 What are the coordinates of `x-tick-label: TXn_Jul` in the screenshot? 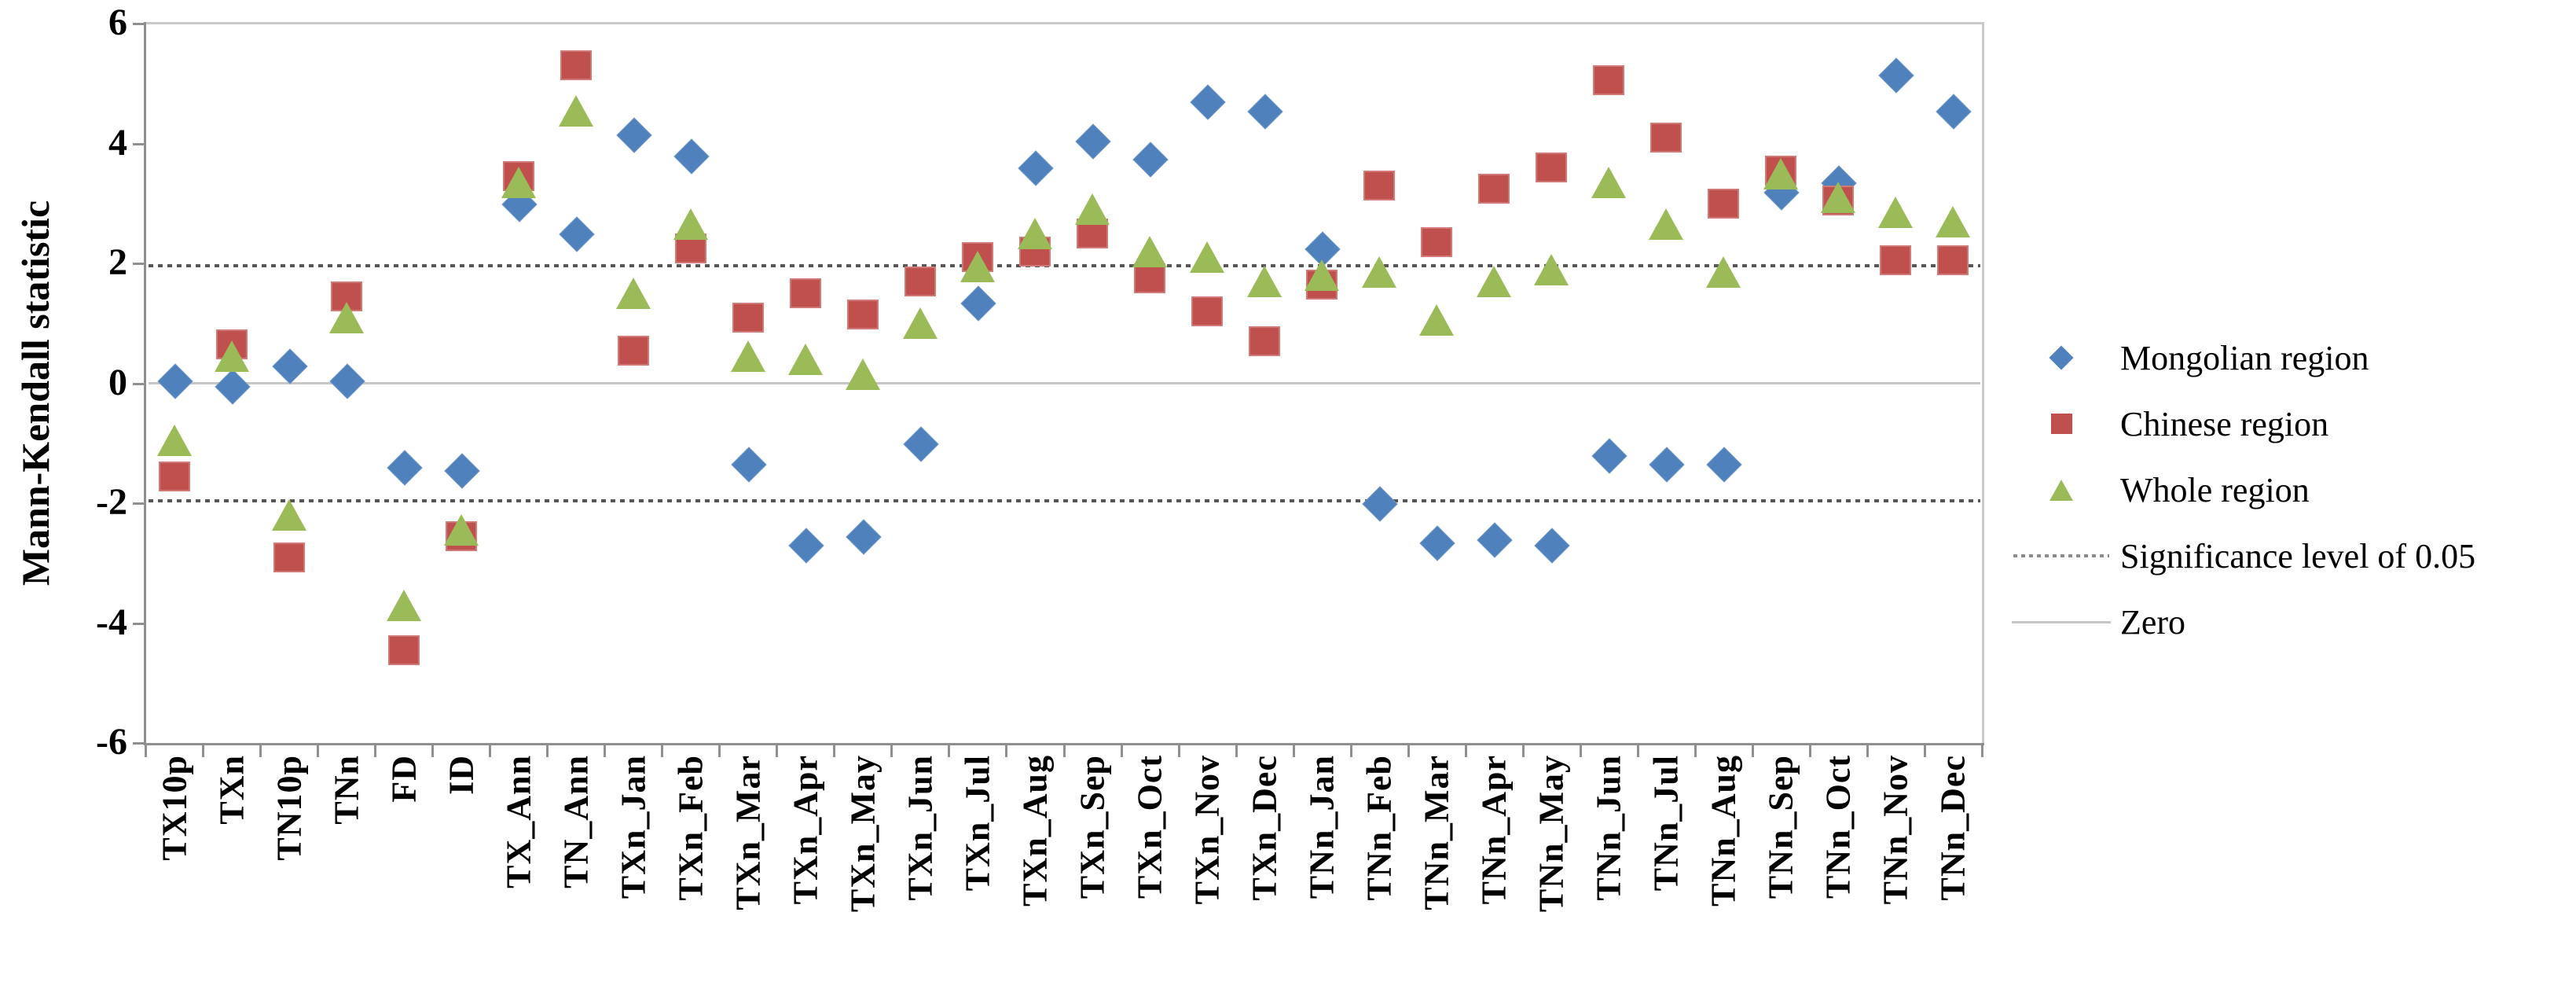 It's located at (977, 823).